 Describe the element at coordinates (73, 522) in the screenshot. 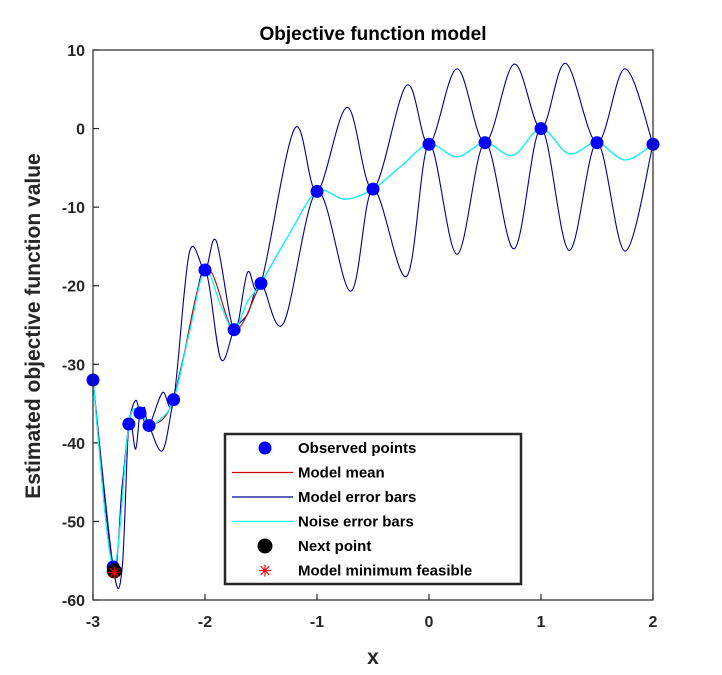

I see `y-tick-label: -50` at that location.